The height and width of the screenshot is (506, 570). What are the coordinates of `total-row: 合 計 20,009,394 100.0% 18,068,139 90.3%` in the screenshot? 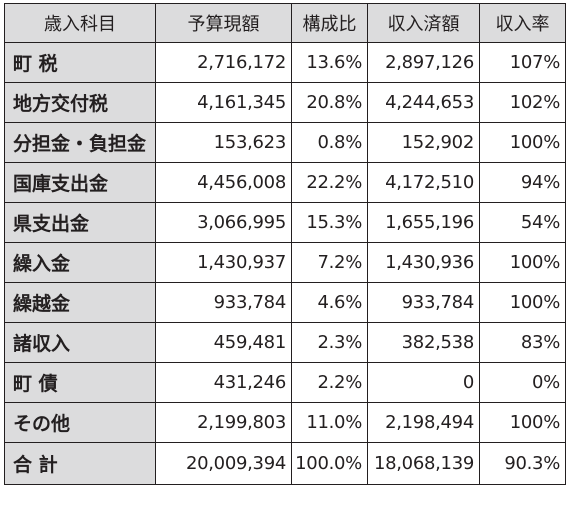 It's located at (285, 463).